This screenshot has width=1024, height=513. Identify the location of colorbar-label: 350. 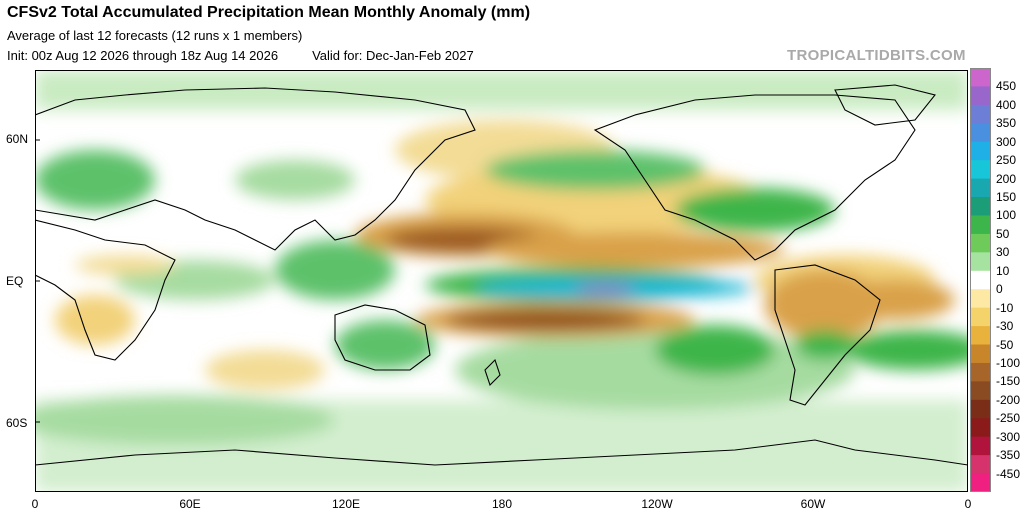
(1006, 123).